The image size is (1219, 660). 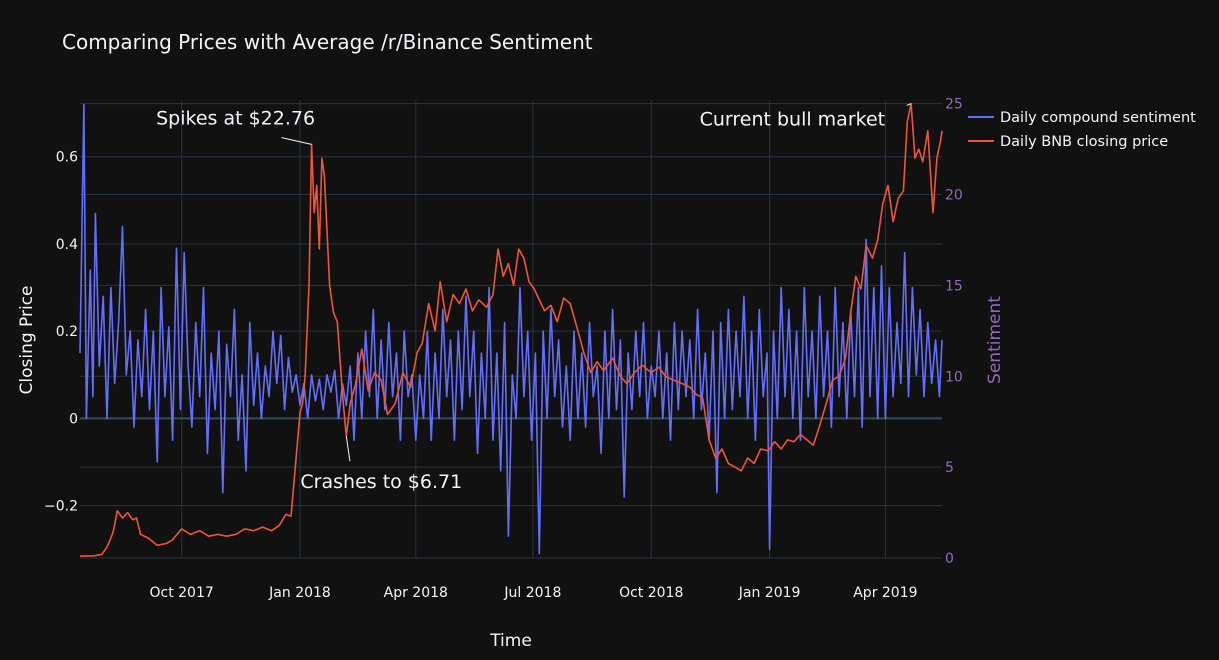 I want to click on y-right-tick-label: 0, so click(x=949, y=559).